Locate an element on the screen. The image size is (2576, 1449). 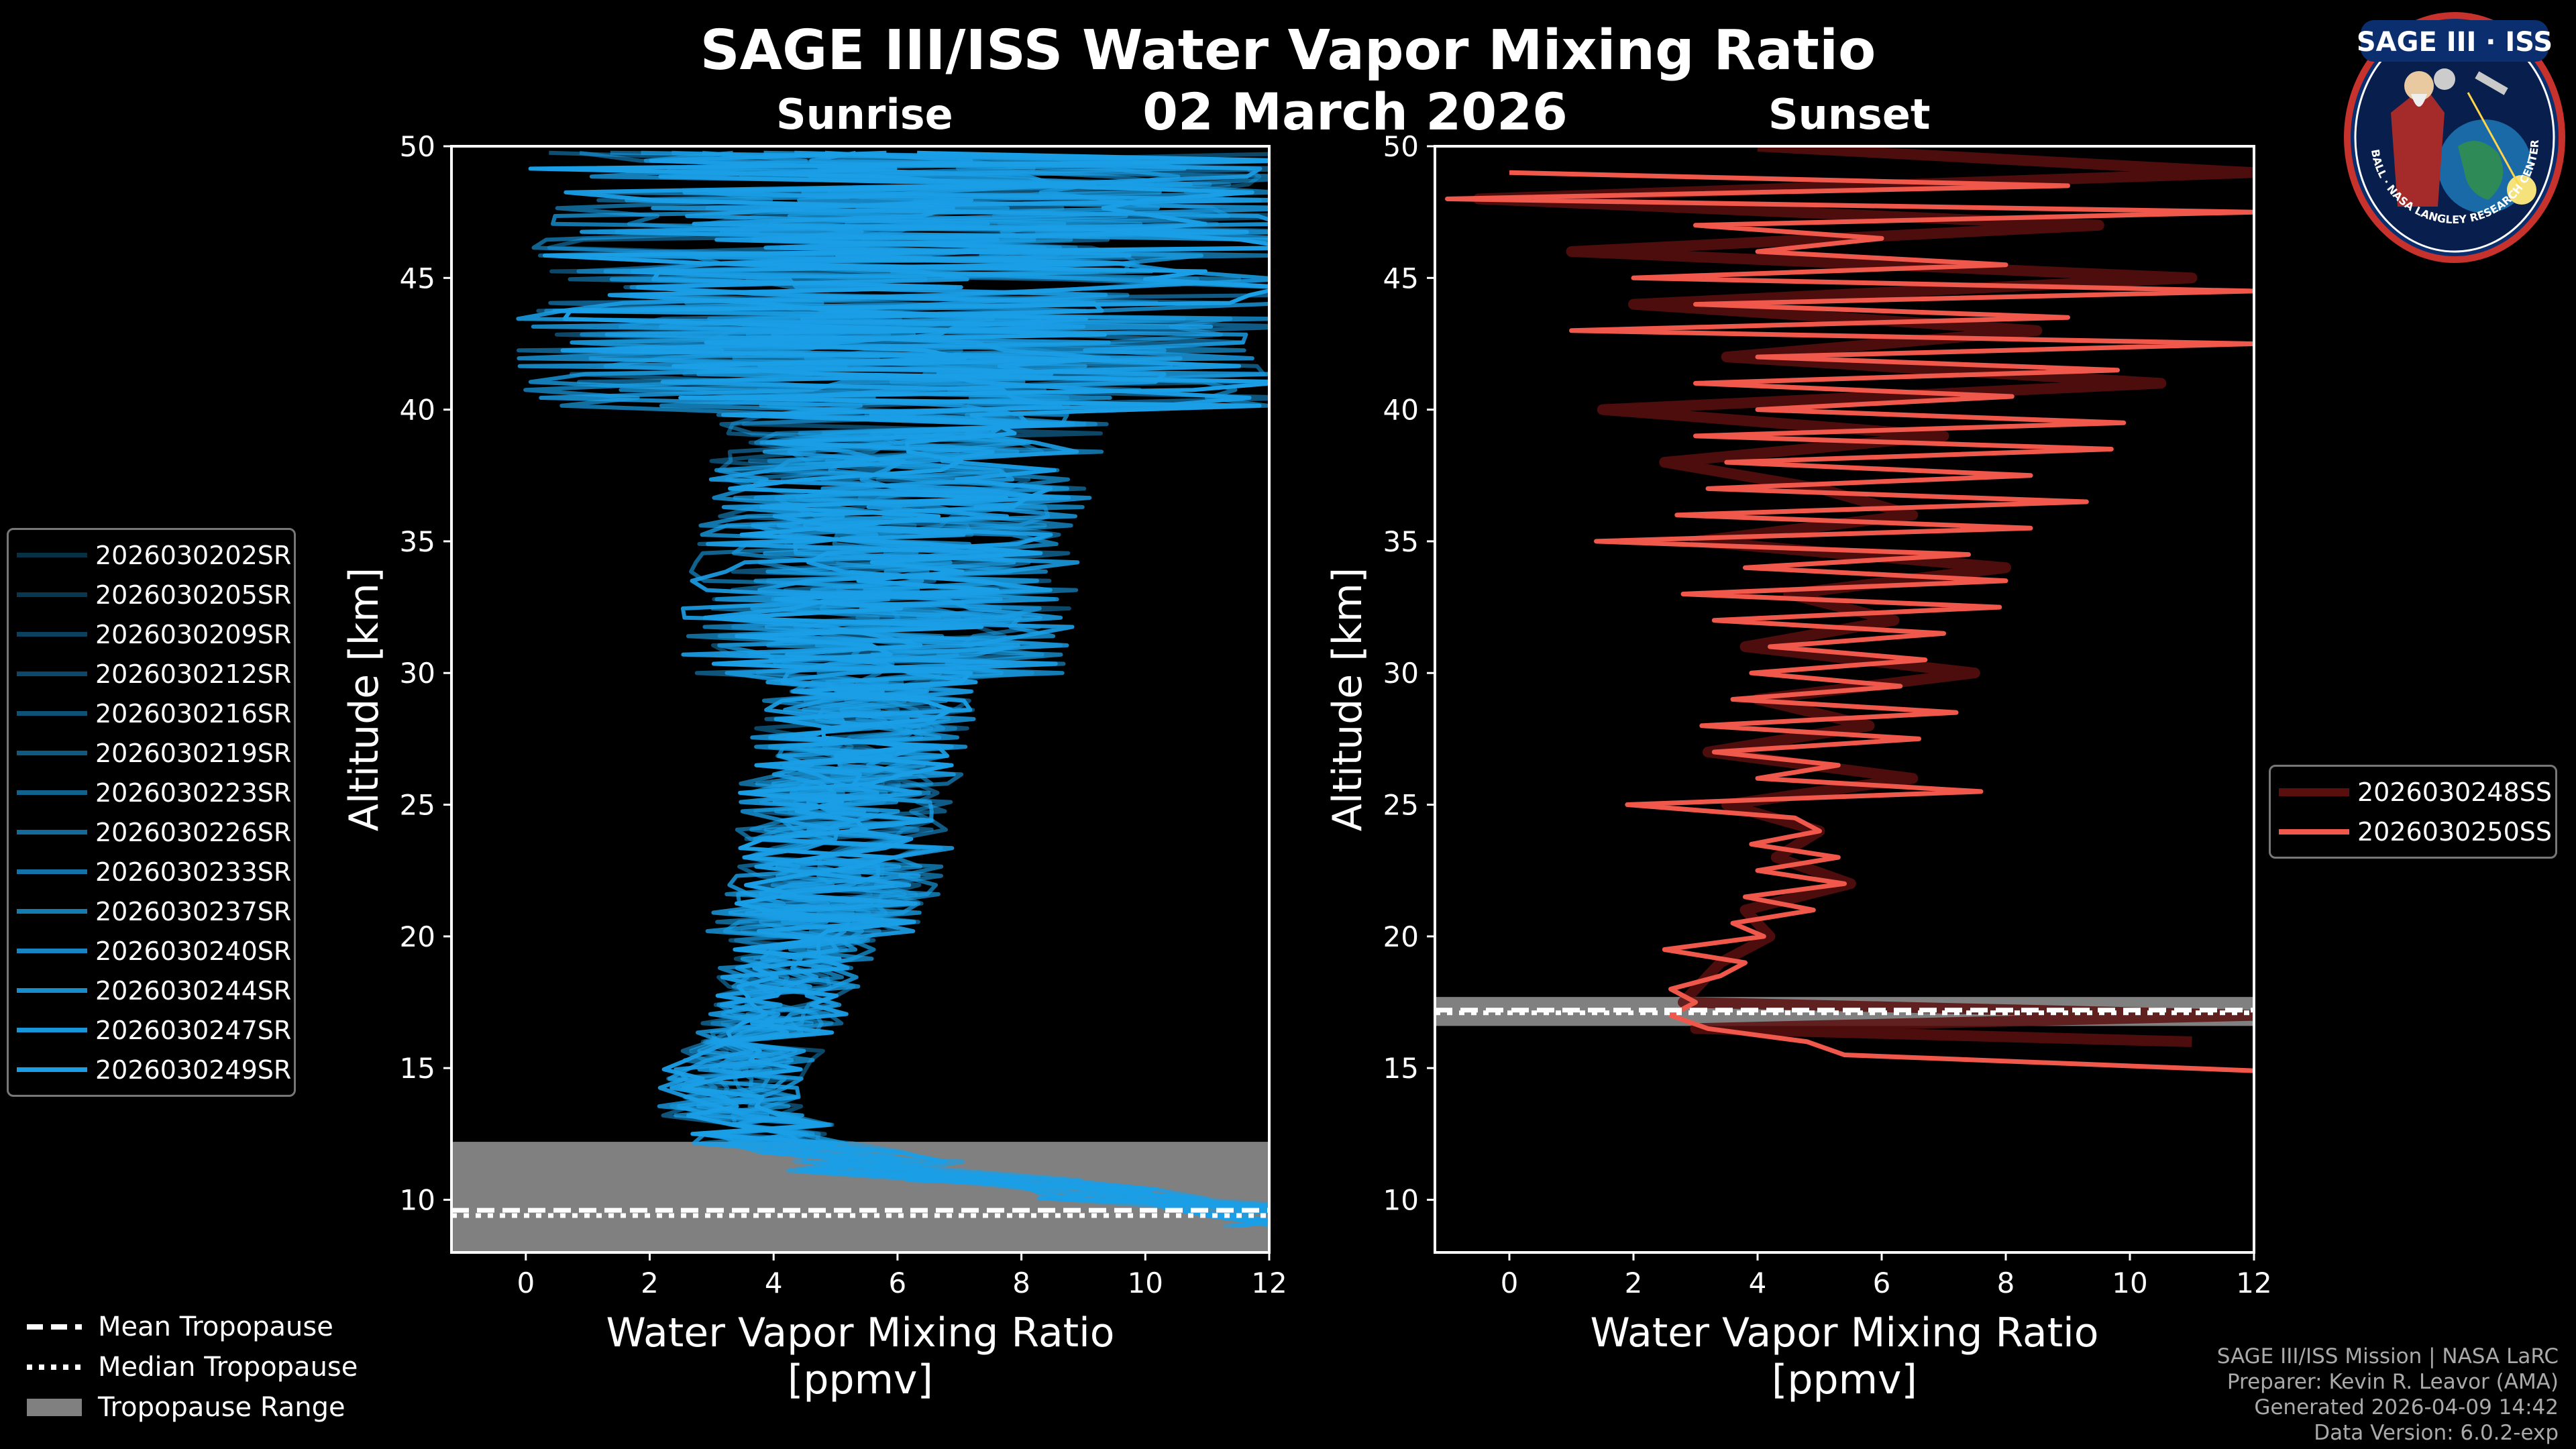
legend-entry: 2026030216SR is located at coordinates (151, 713).